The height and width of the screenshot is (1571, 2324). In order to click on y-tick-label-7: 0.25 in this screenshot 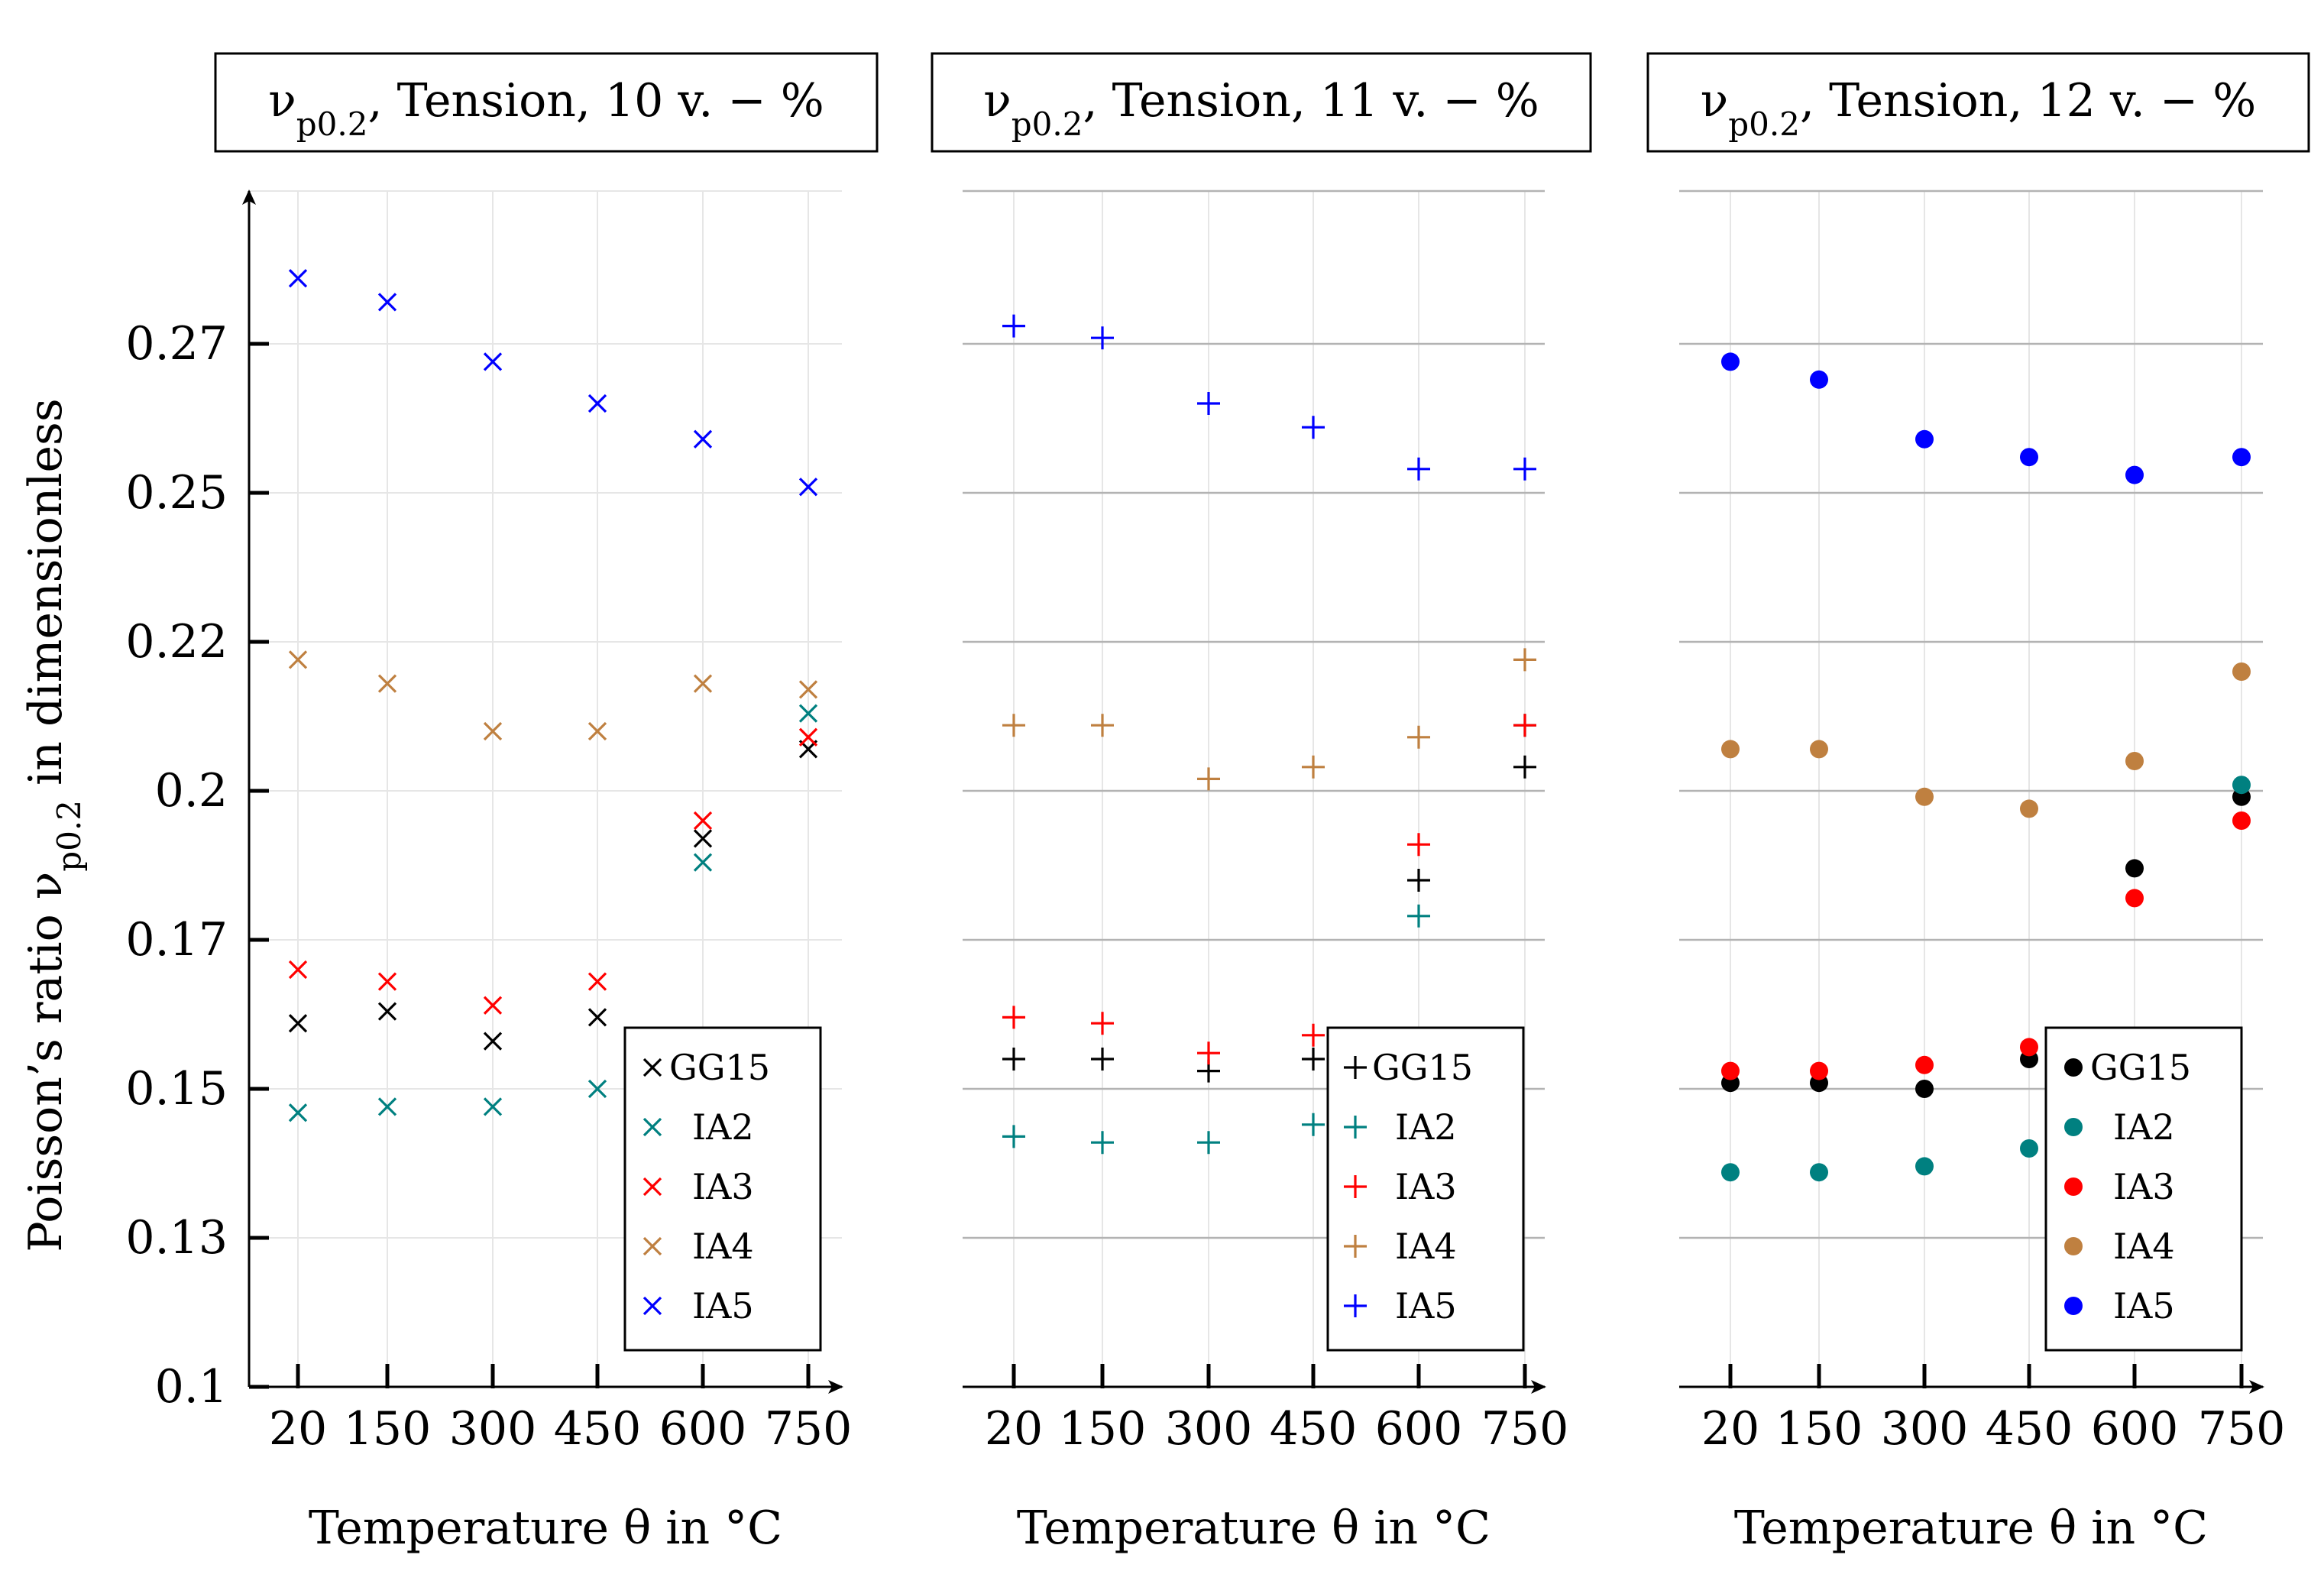, I will do `click(176, 493)`.